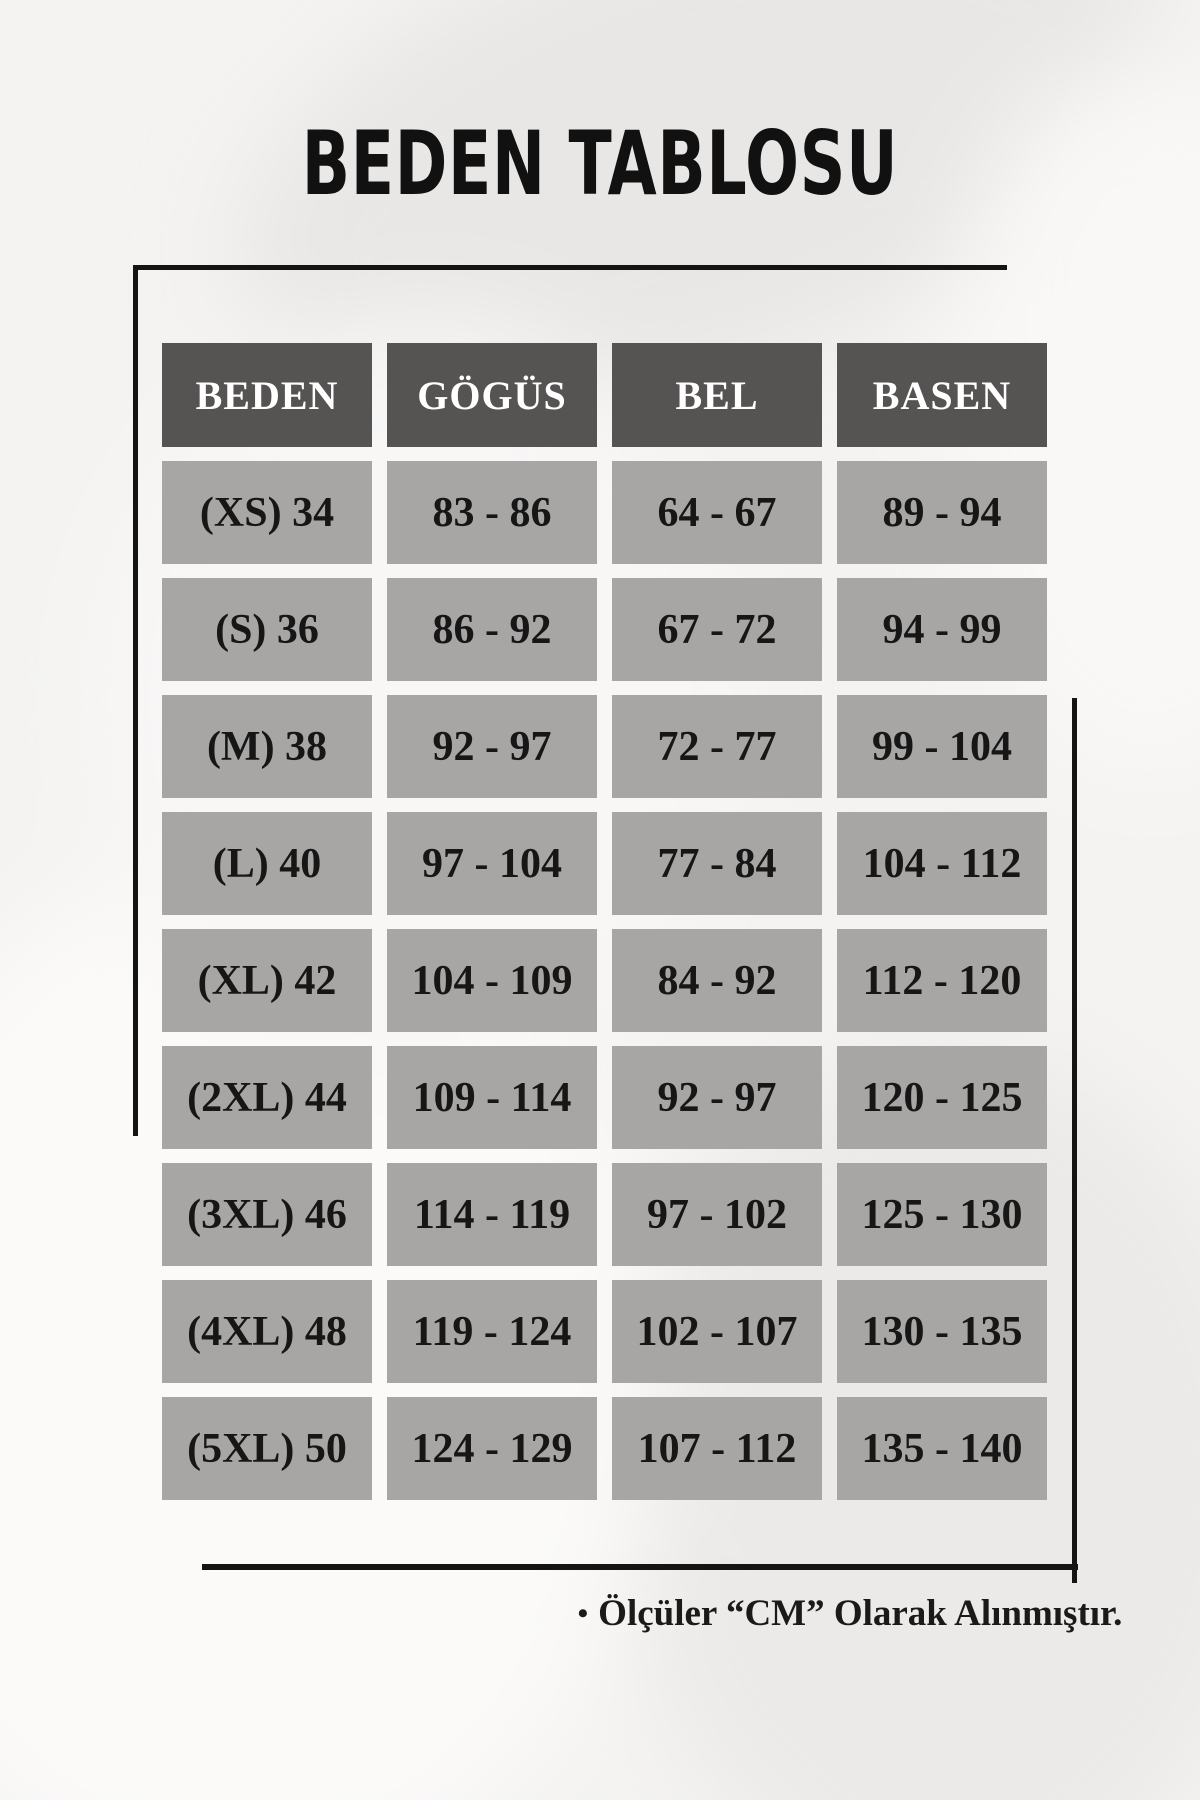 Image resolution: width=1200 pixels, height=1800 pixels. What do you see at coordinates (640, 1567) in the screenshot?
I see `decor-line-bottom` at bounding box center [640, 1567].